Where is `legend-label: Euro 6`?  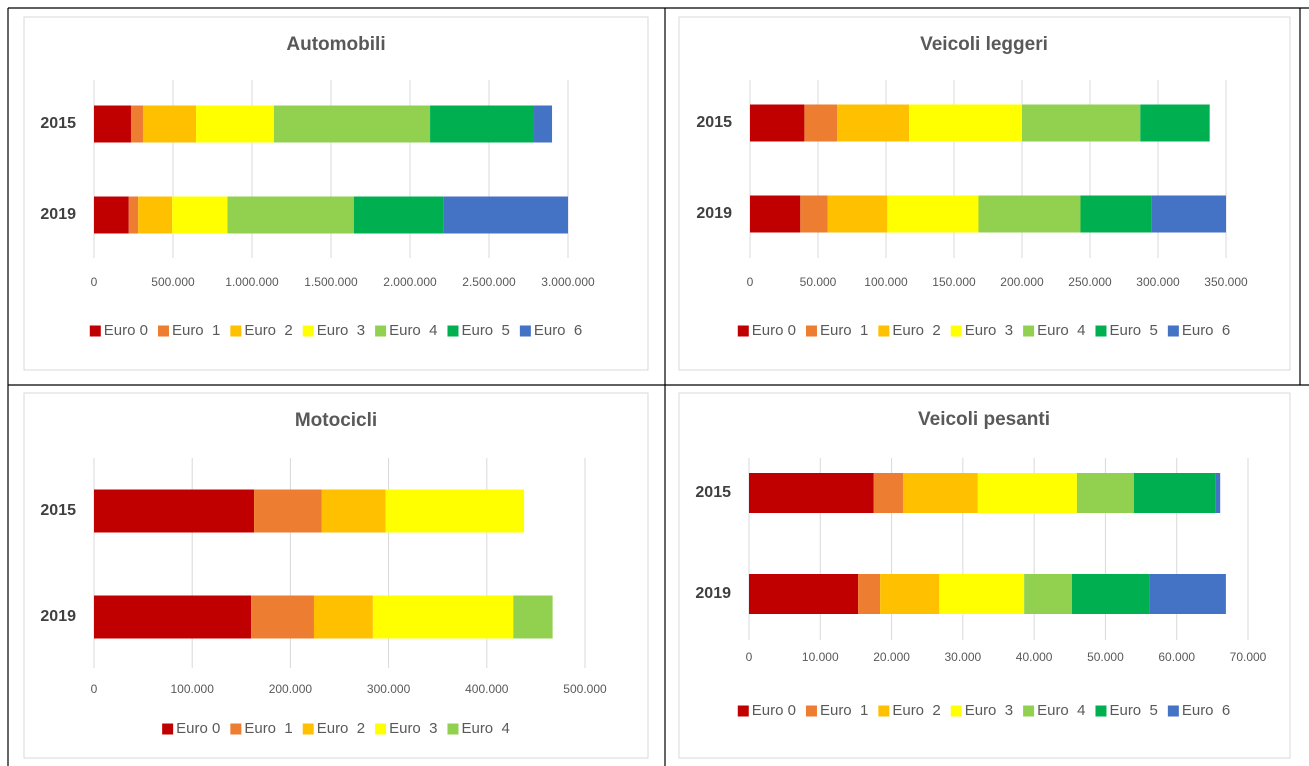 legend-label: Euro 6 is located at coordinates (1206, 330).